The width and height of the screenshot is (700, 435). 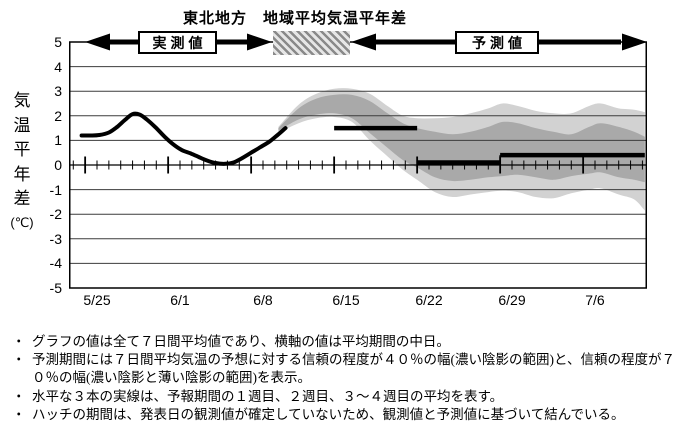 I want to click on forecast-label: 予測値, so click(x=499, y=42).